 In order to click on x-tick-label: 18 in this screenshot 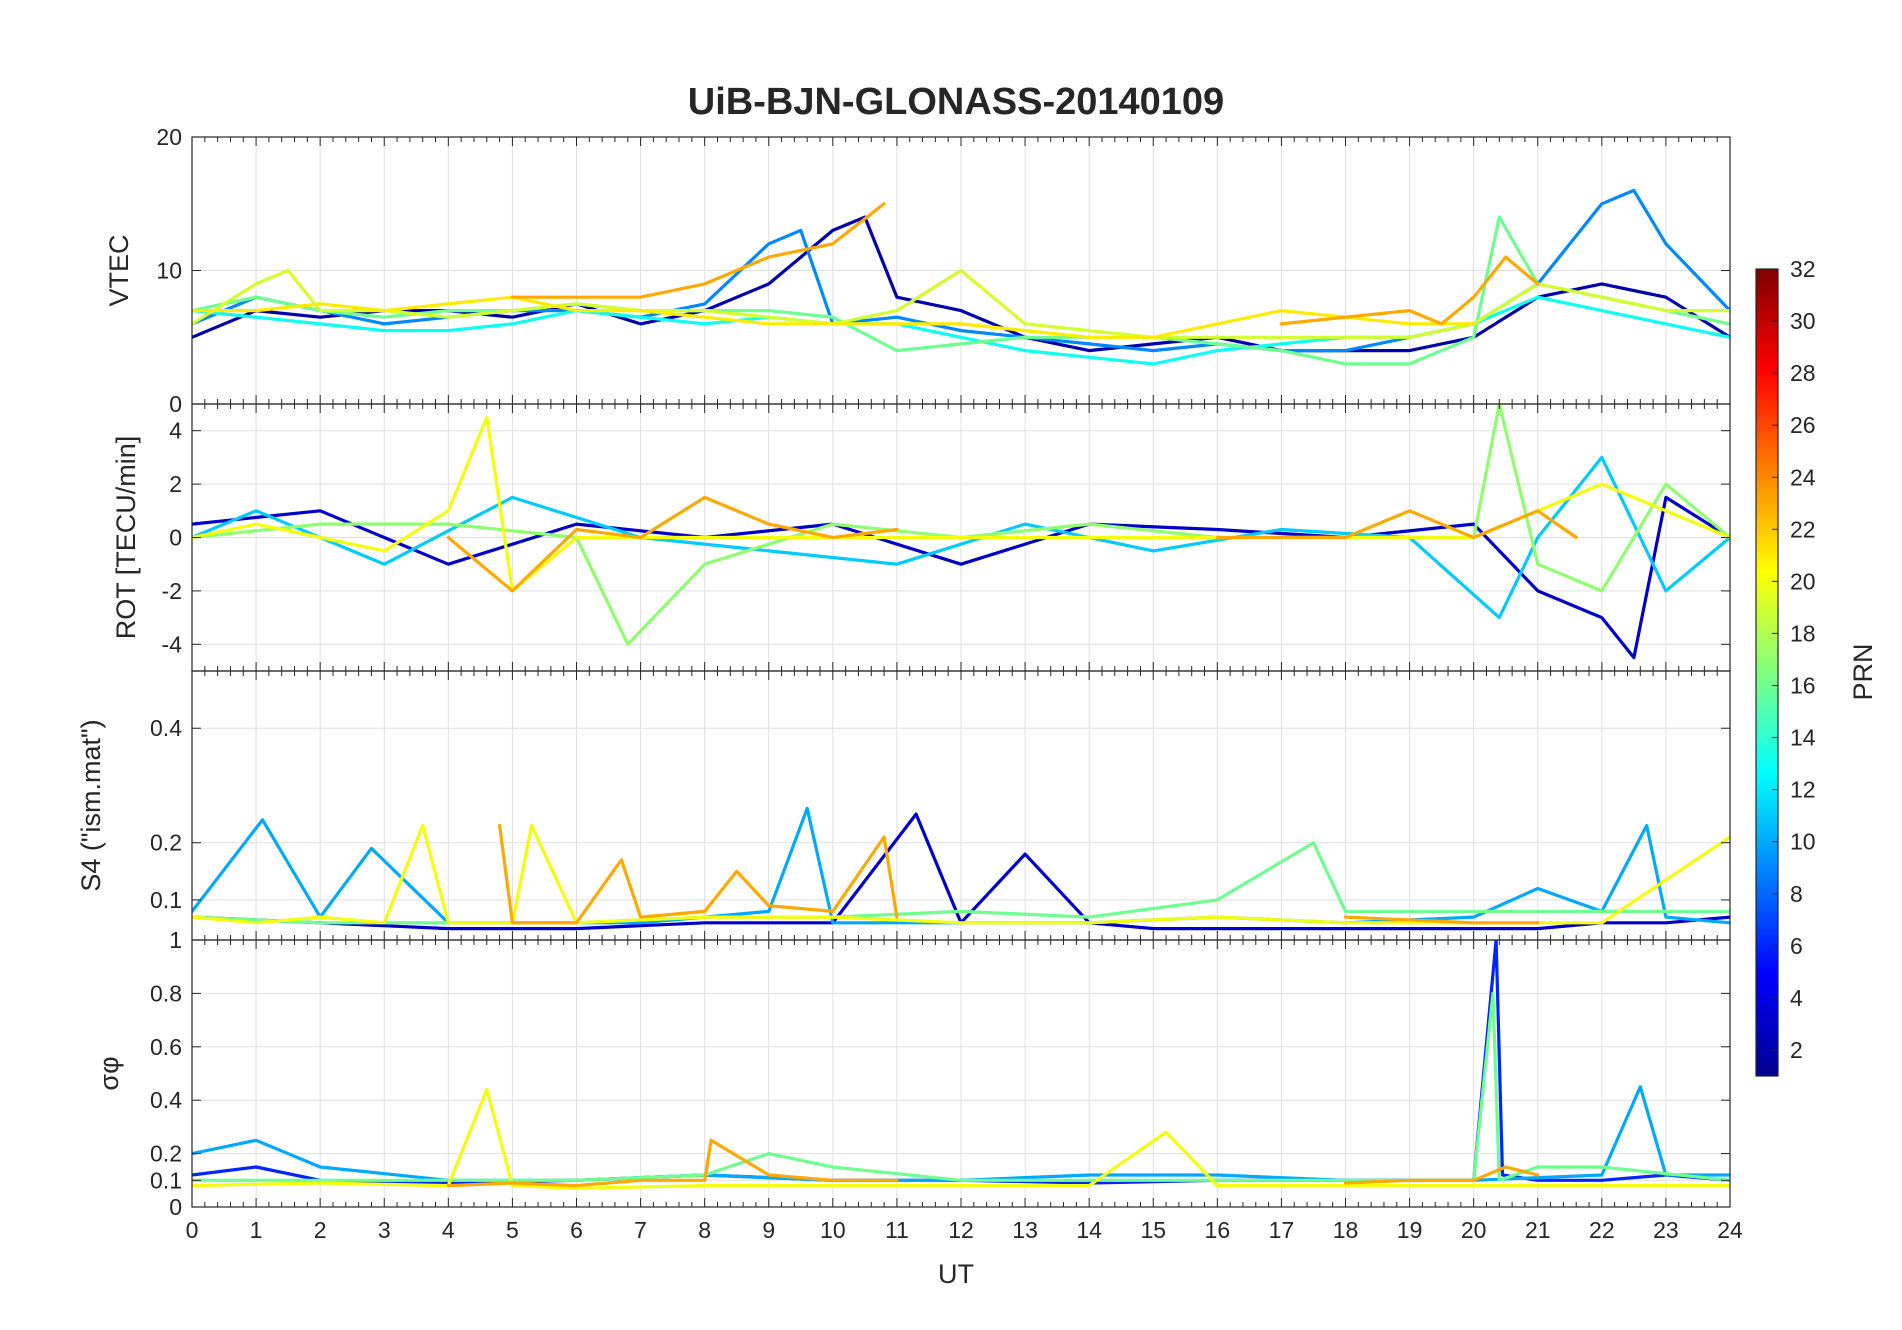, I will do `click(1346, 1230)`.